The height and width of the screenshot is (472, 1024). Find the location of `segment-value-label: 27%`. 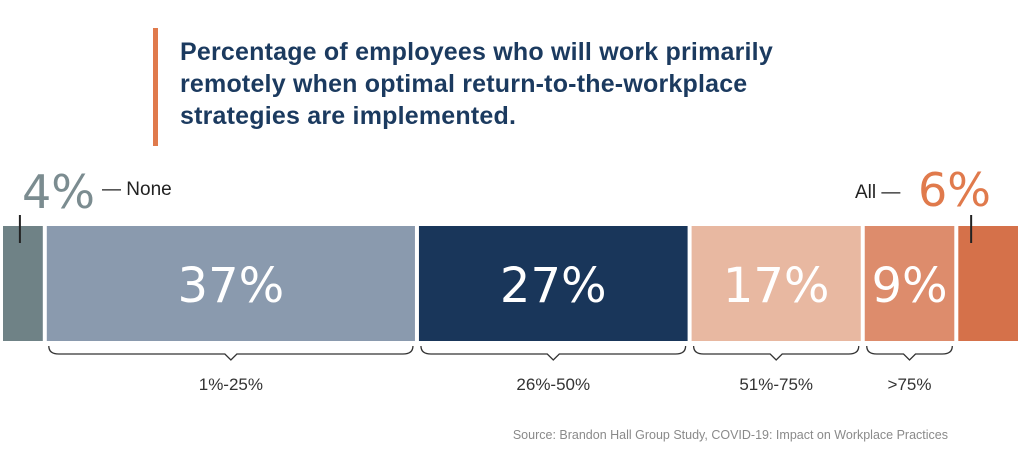

segment-value-label: 27% is located at coordinates (553, 286).